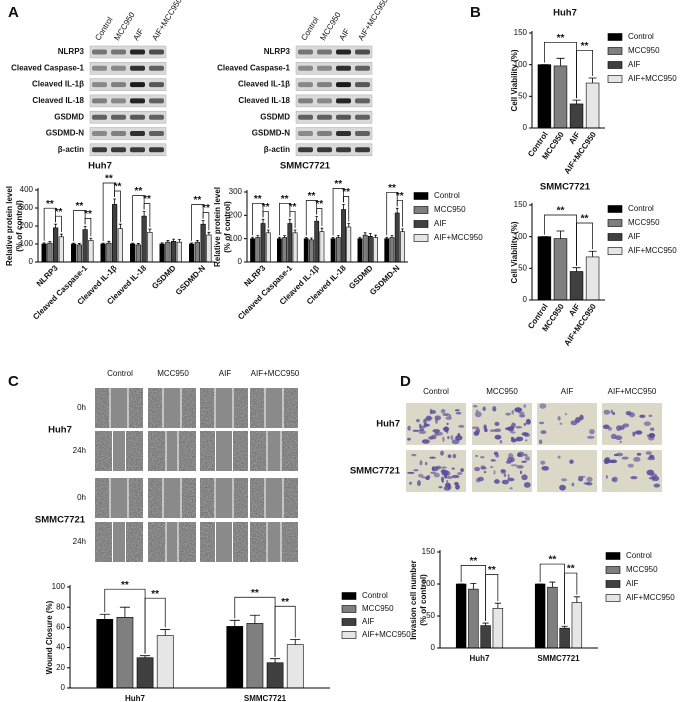  What do you see at coordinates (565, 187) in the screenshot?
I see `chart-title: SMMC7721` at bounding box center [565, 187].